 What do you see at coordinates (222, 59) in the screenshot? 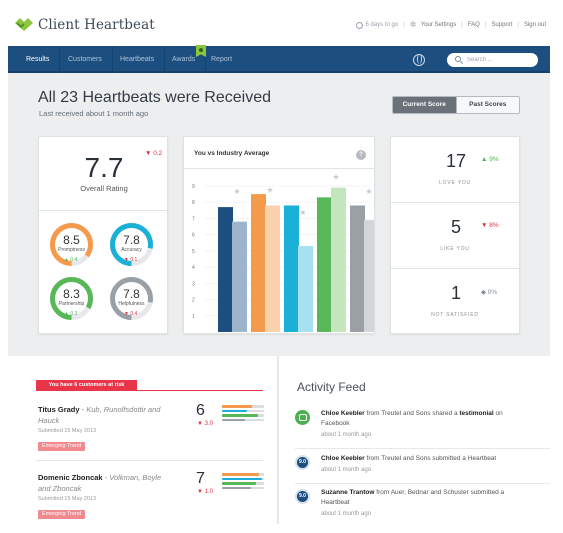
I see `nav-report: Report` at bounding box center [222, 59].